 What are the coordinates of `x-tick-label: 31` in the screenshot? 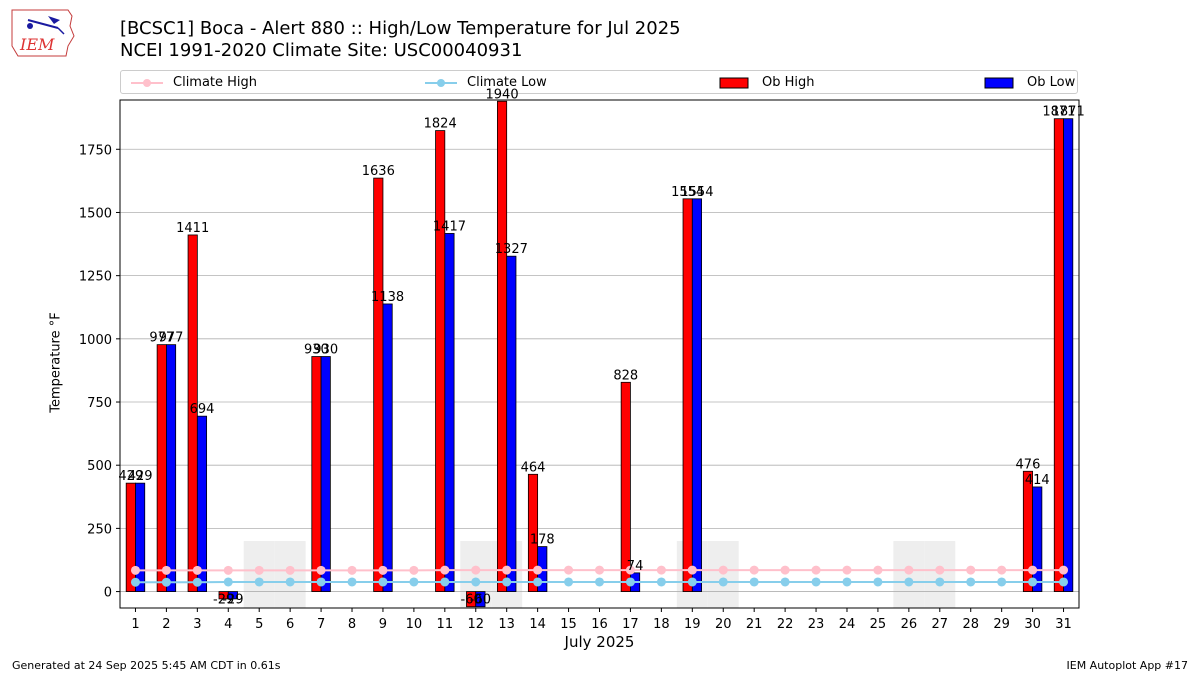 It's located at (1063, 624).